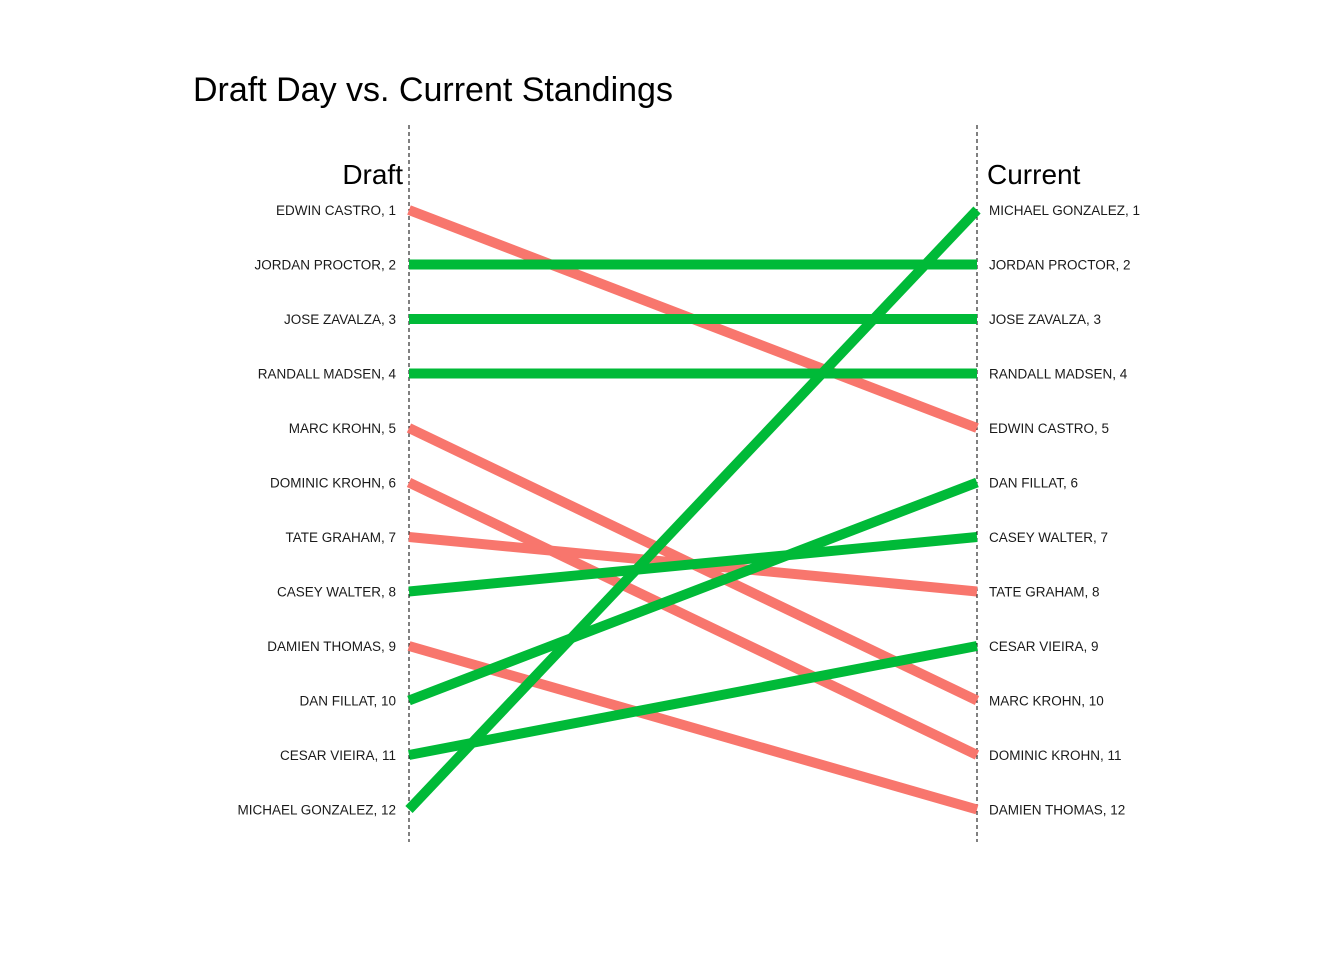  Describe the element at coordinates (325, 265) in the screenshot. I see `draft-label-2: JORDAN PROCTOR, 2` at that location.